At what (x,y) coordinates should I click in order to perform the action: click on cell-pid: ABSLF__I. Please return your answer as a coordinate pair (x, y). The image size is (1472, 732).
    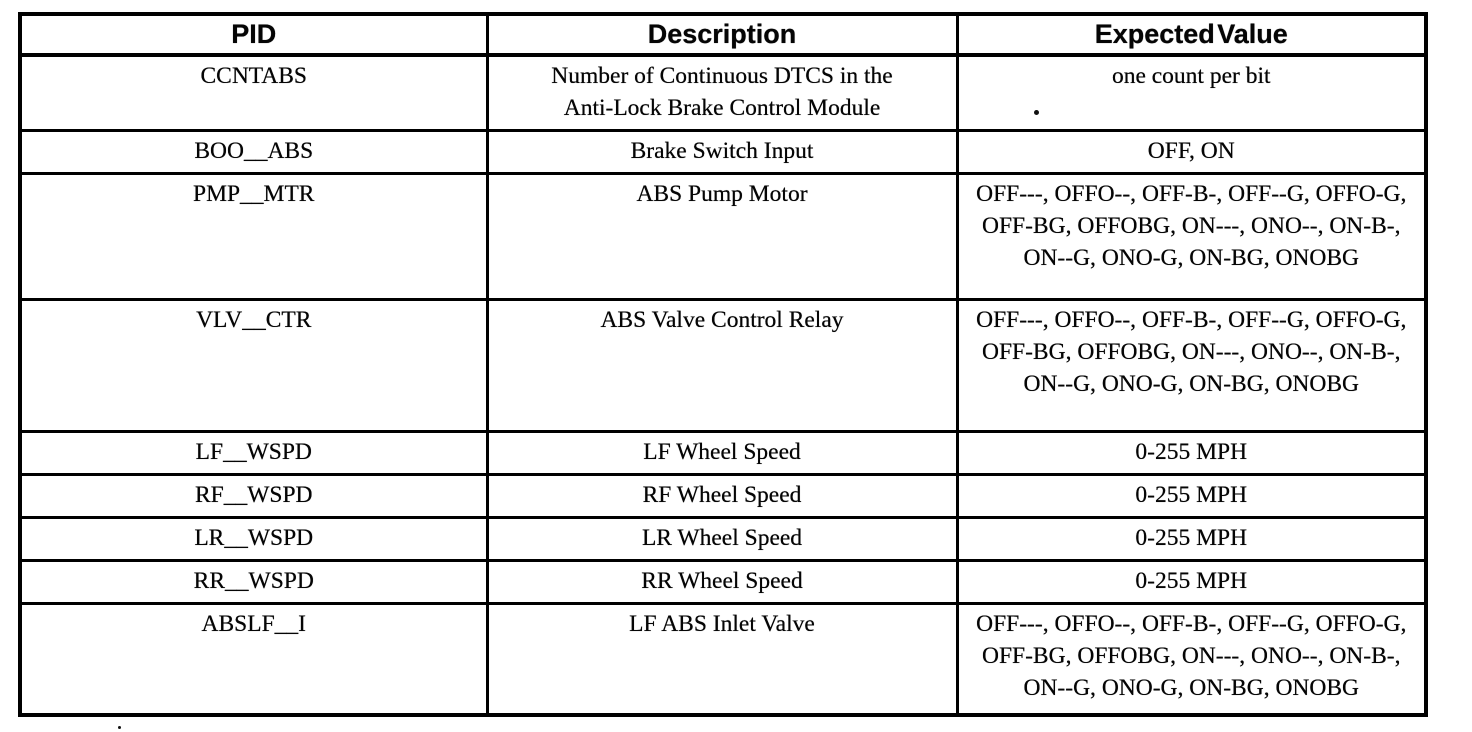
    Looking at the image, I should click on (253, 659).